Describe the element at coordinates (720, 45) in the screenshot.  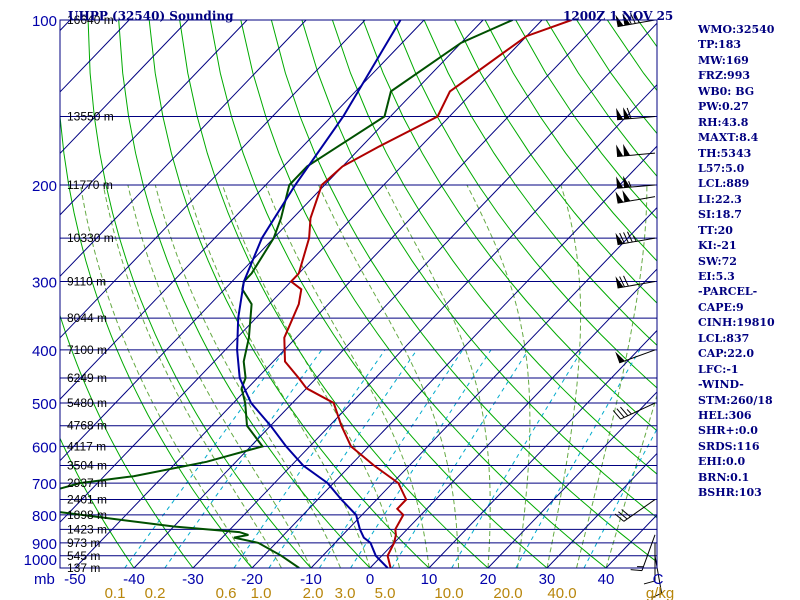
I see `index-item: TP:183` at that location.